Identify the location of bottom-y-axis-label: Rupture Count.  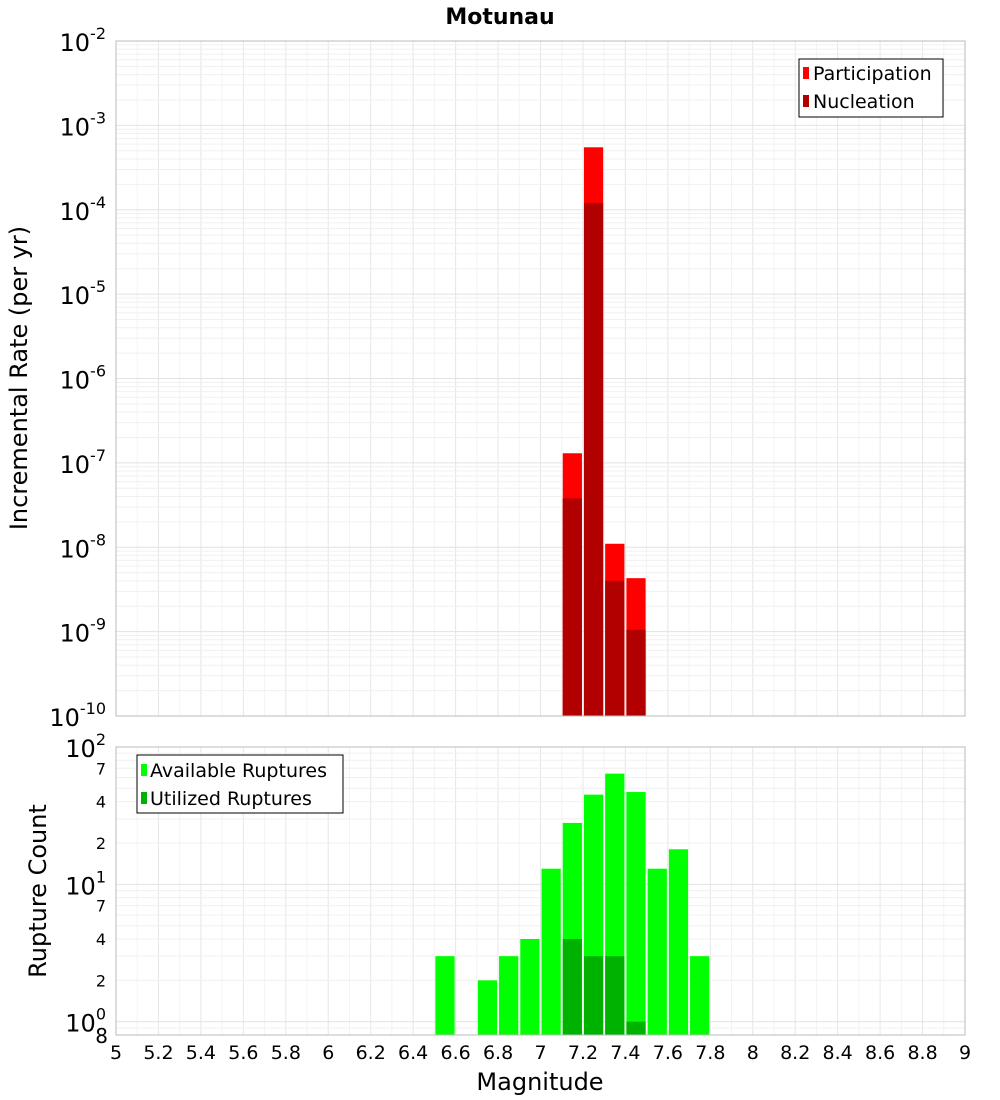
(38, 891).